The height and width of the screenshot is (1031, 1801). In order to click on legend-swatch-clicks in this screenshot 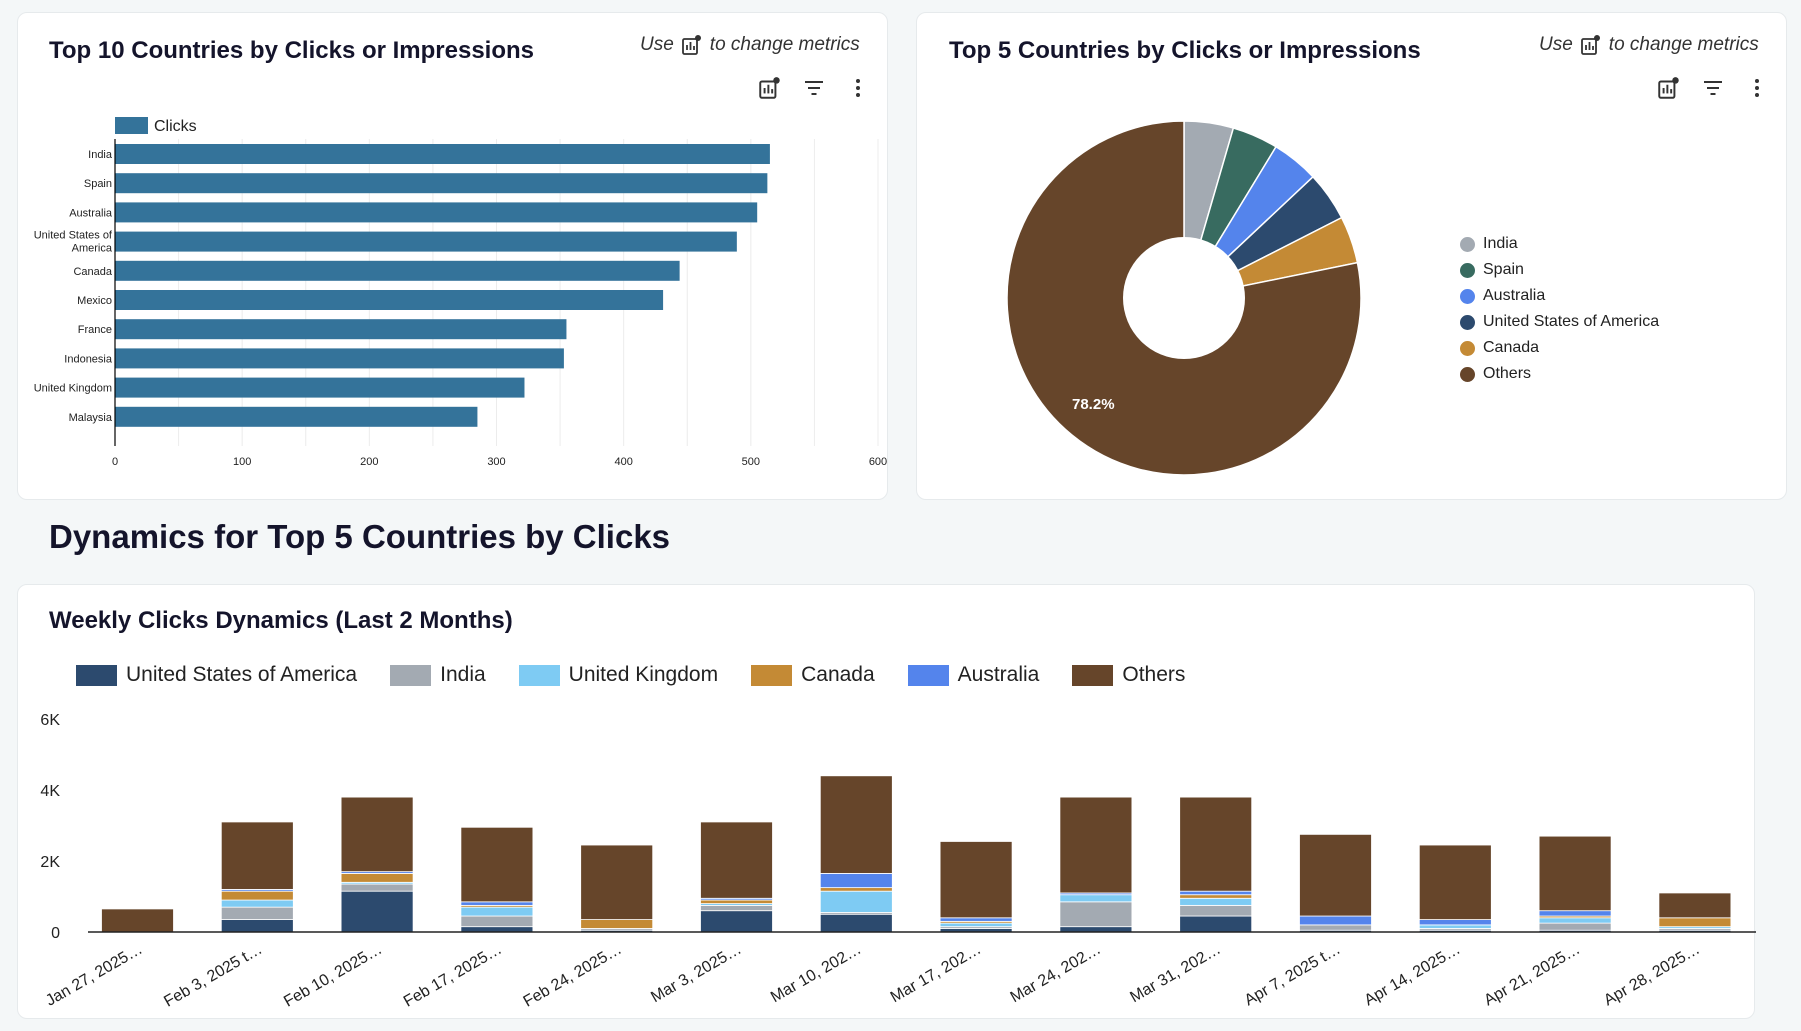, I will do `click(131, 125)`.